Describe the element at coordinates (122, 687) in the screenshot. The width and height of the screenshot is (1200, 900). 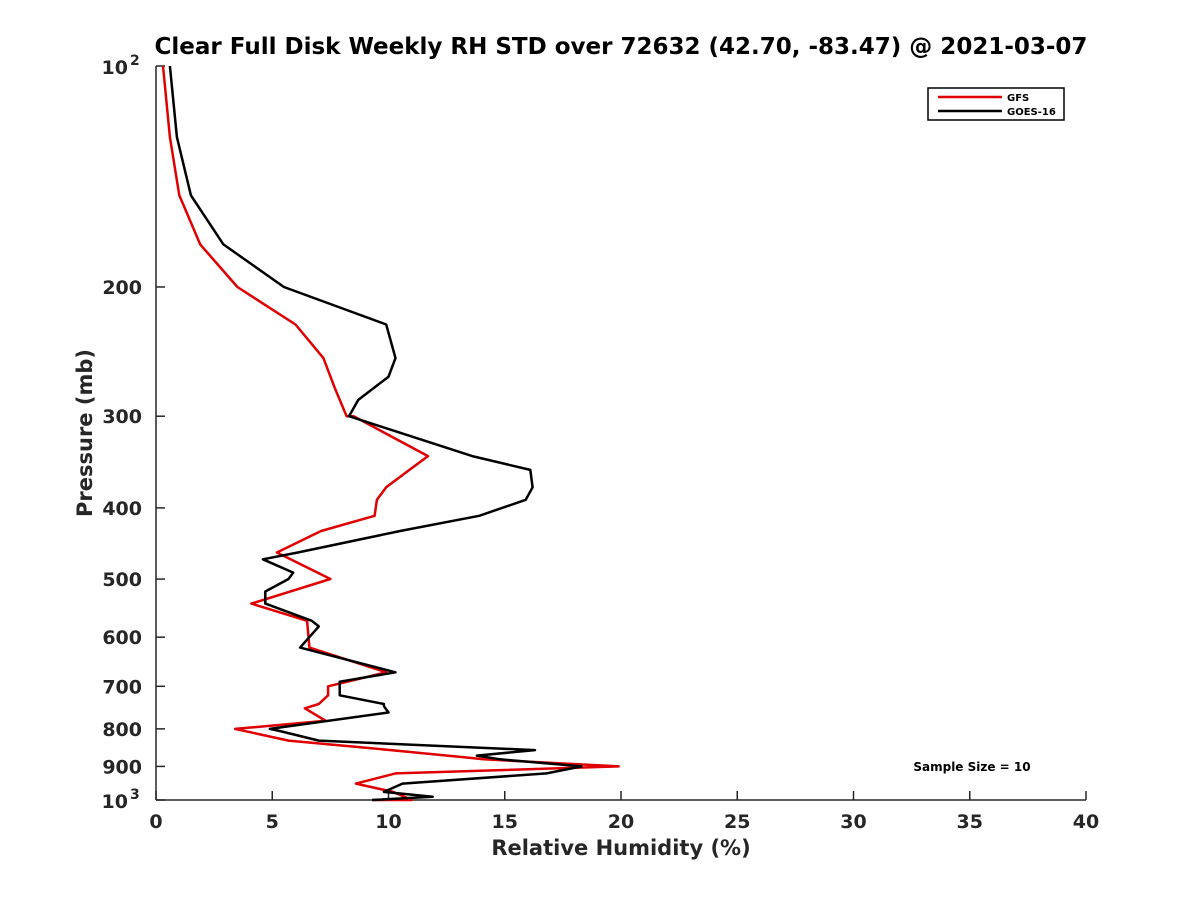
I see `y-tick-label: 700` at that location.